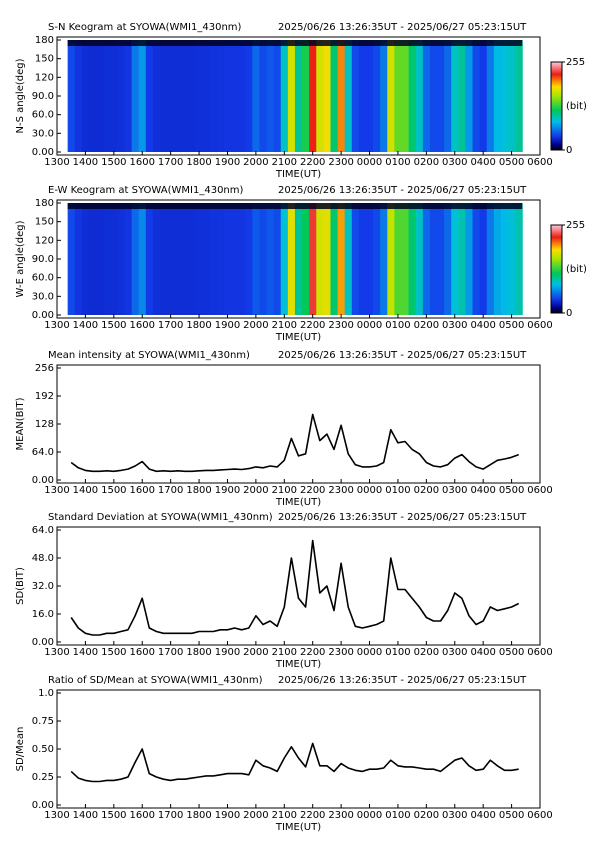  I want to click on y-axis-label: SD/Mean, so click(20, 749).